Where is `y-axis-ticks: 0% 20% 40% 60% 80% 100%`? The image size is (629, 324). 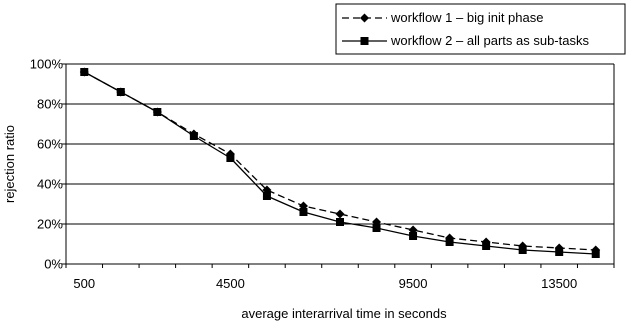 y-axis-ticks: 0% 20% 40% 60% 80% 100% is located at coordinates (48, 164).